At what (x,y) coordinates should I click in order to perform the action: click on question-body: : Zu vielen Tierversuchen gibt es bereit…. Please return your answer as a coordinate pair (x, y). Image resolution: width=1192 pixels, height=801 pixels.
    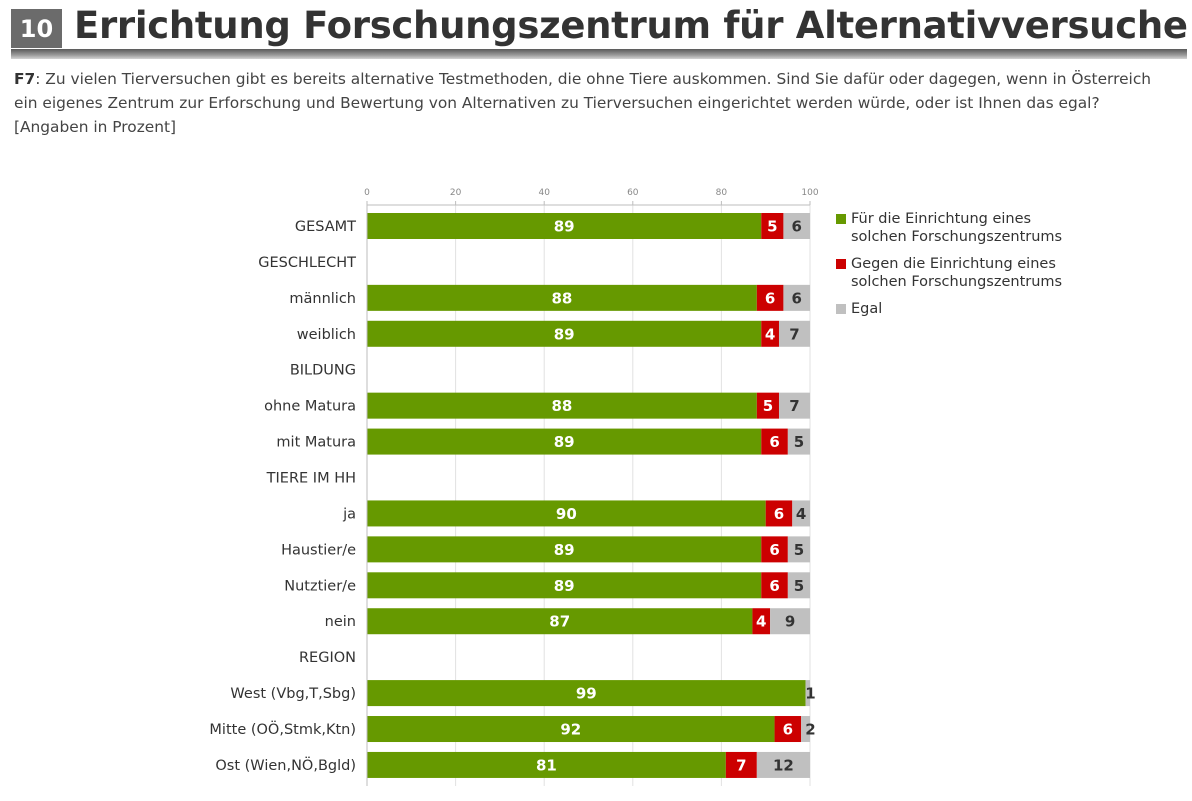
    Looking at the image, I should click on (583, 103).